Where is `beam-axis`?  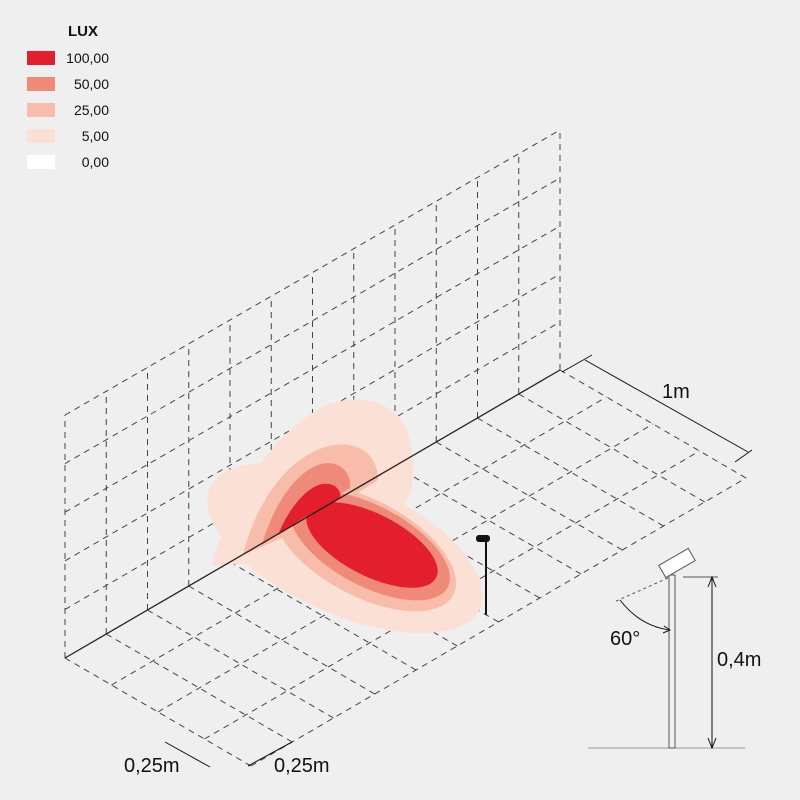 beam-axis is located at coordinates (641, 590).